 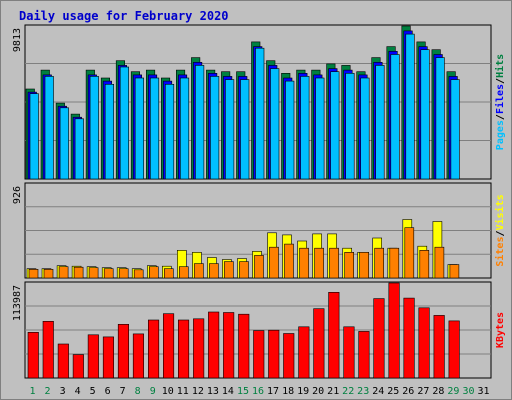 I want to click on x-tick-label-day-24: 24, so click(x=378, y=391).